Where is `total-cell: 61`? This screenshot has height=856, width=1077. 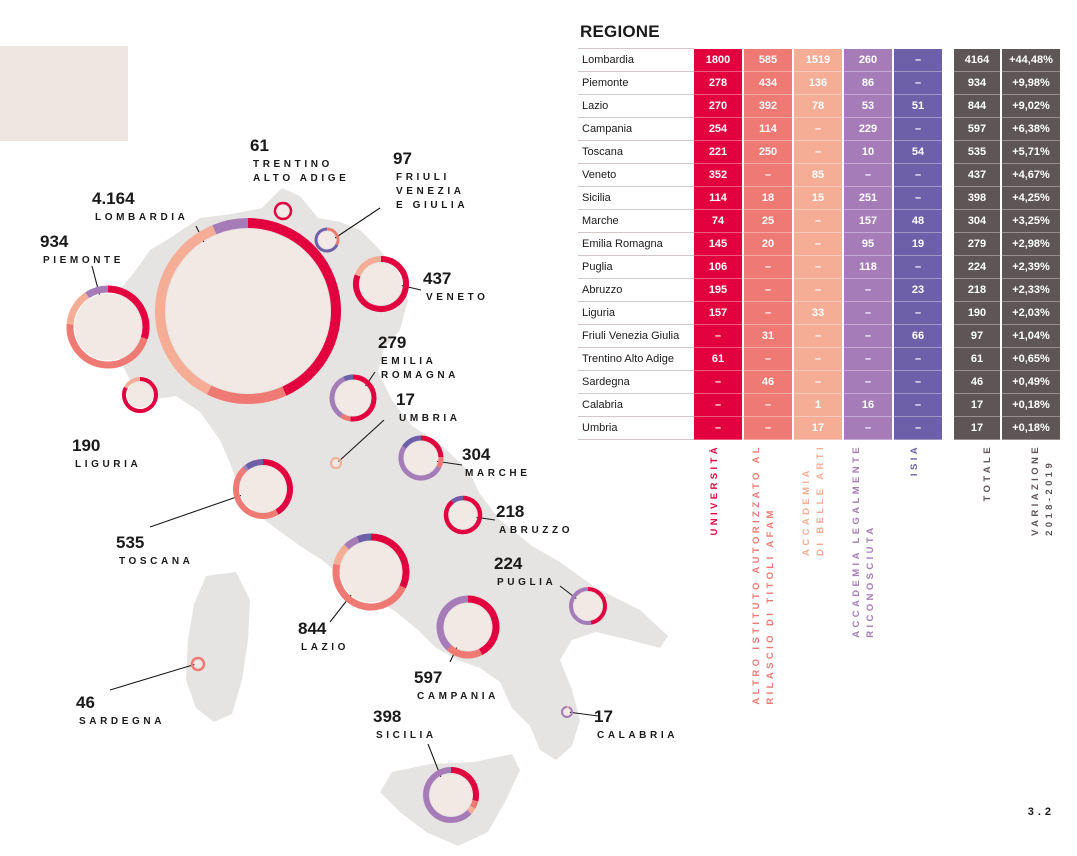
total-cell: 61 is located at coordinates (978, 359).